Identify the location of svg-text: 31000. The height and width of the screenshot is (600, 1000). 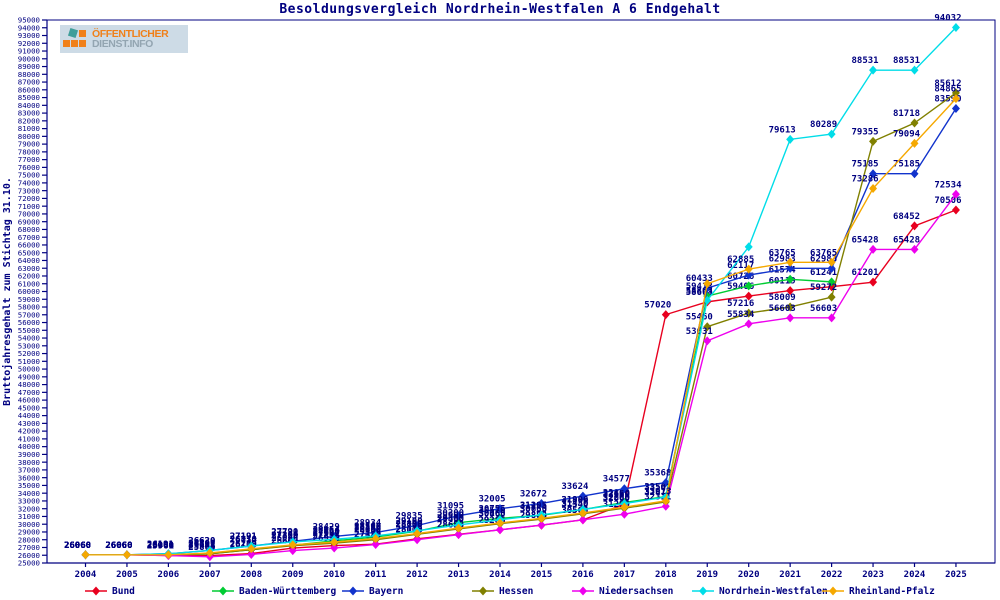
(29, 516).